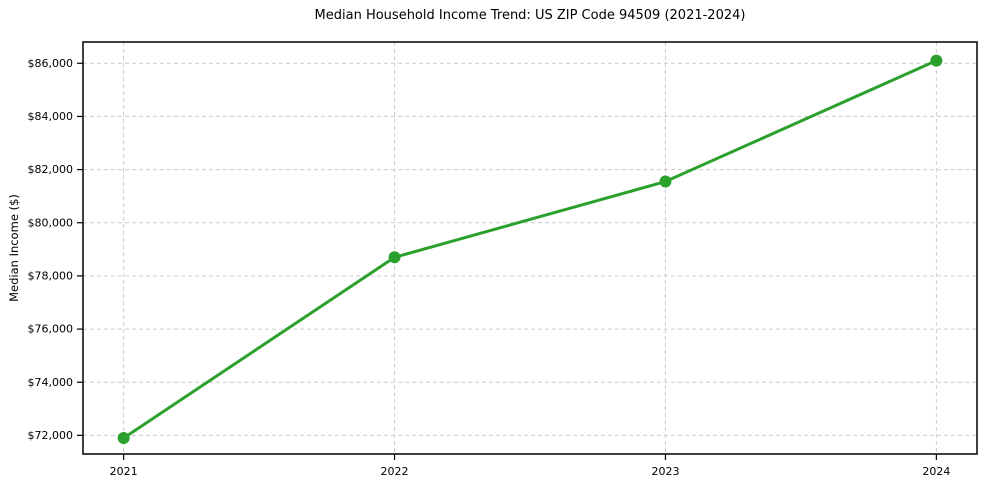 Image resolution: width=989 pixels, height=490 pixels. I want to click on y-tick-label: $76,000, so click(51, 329).